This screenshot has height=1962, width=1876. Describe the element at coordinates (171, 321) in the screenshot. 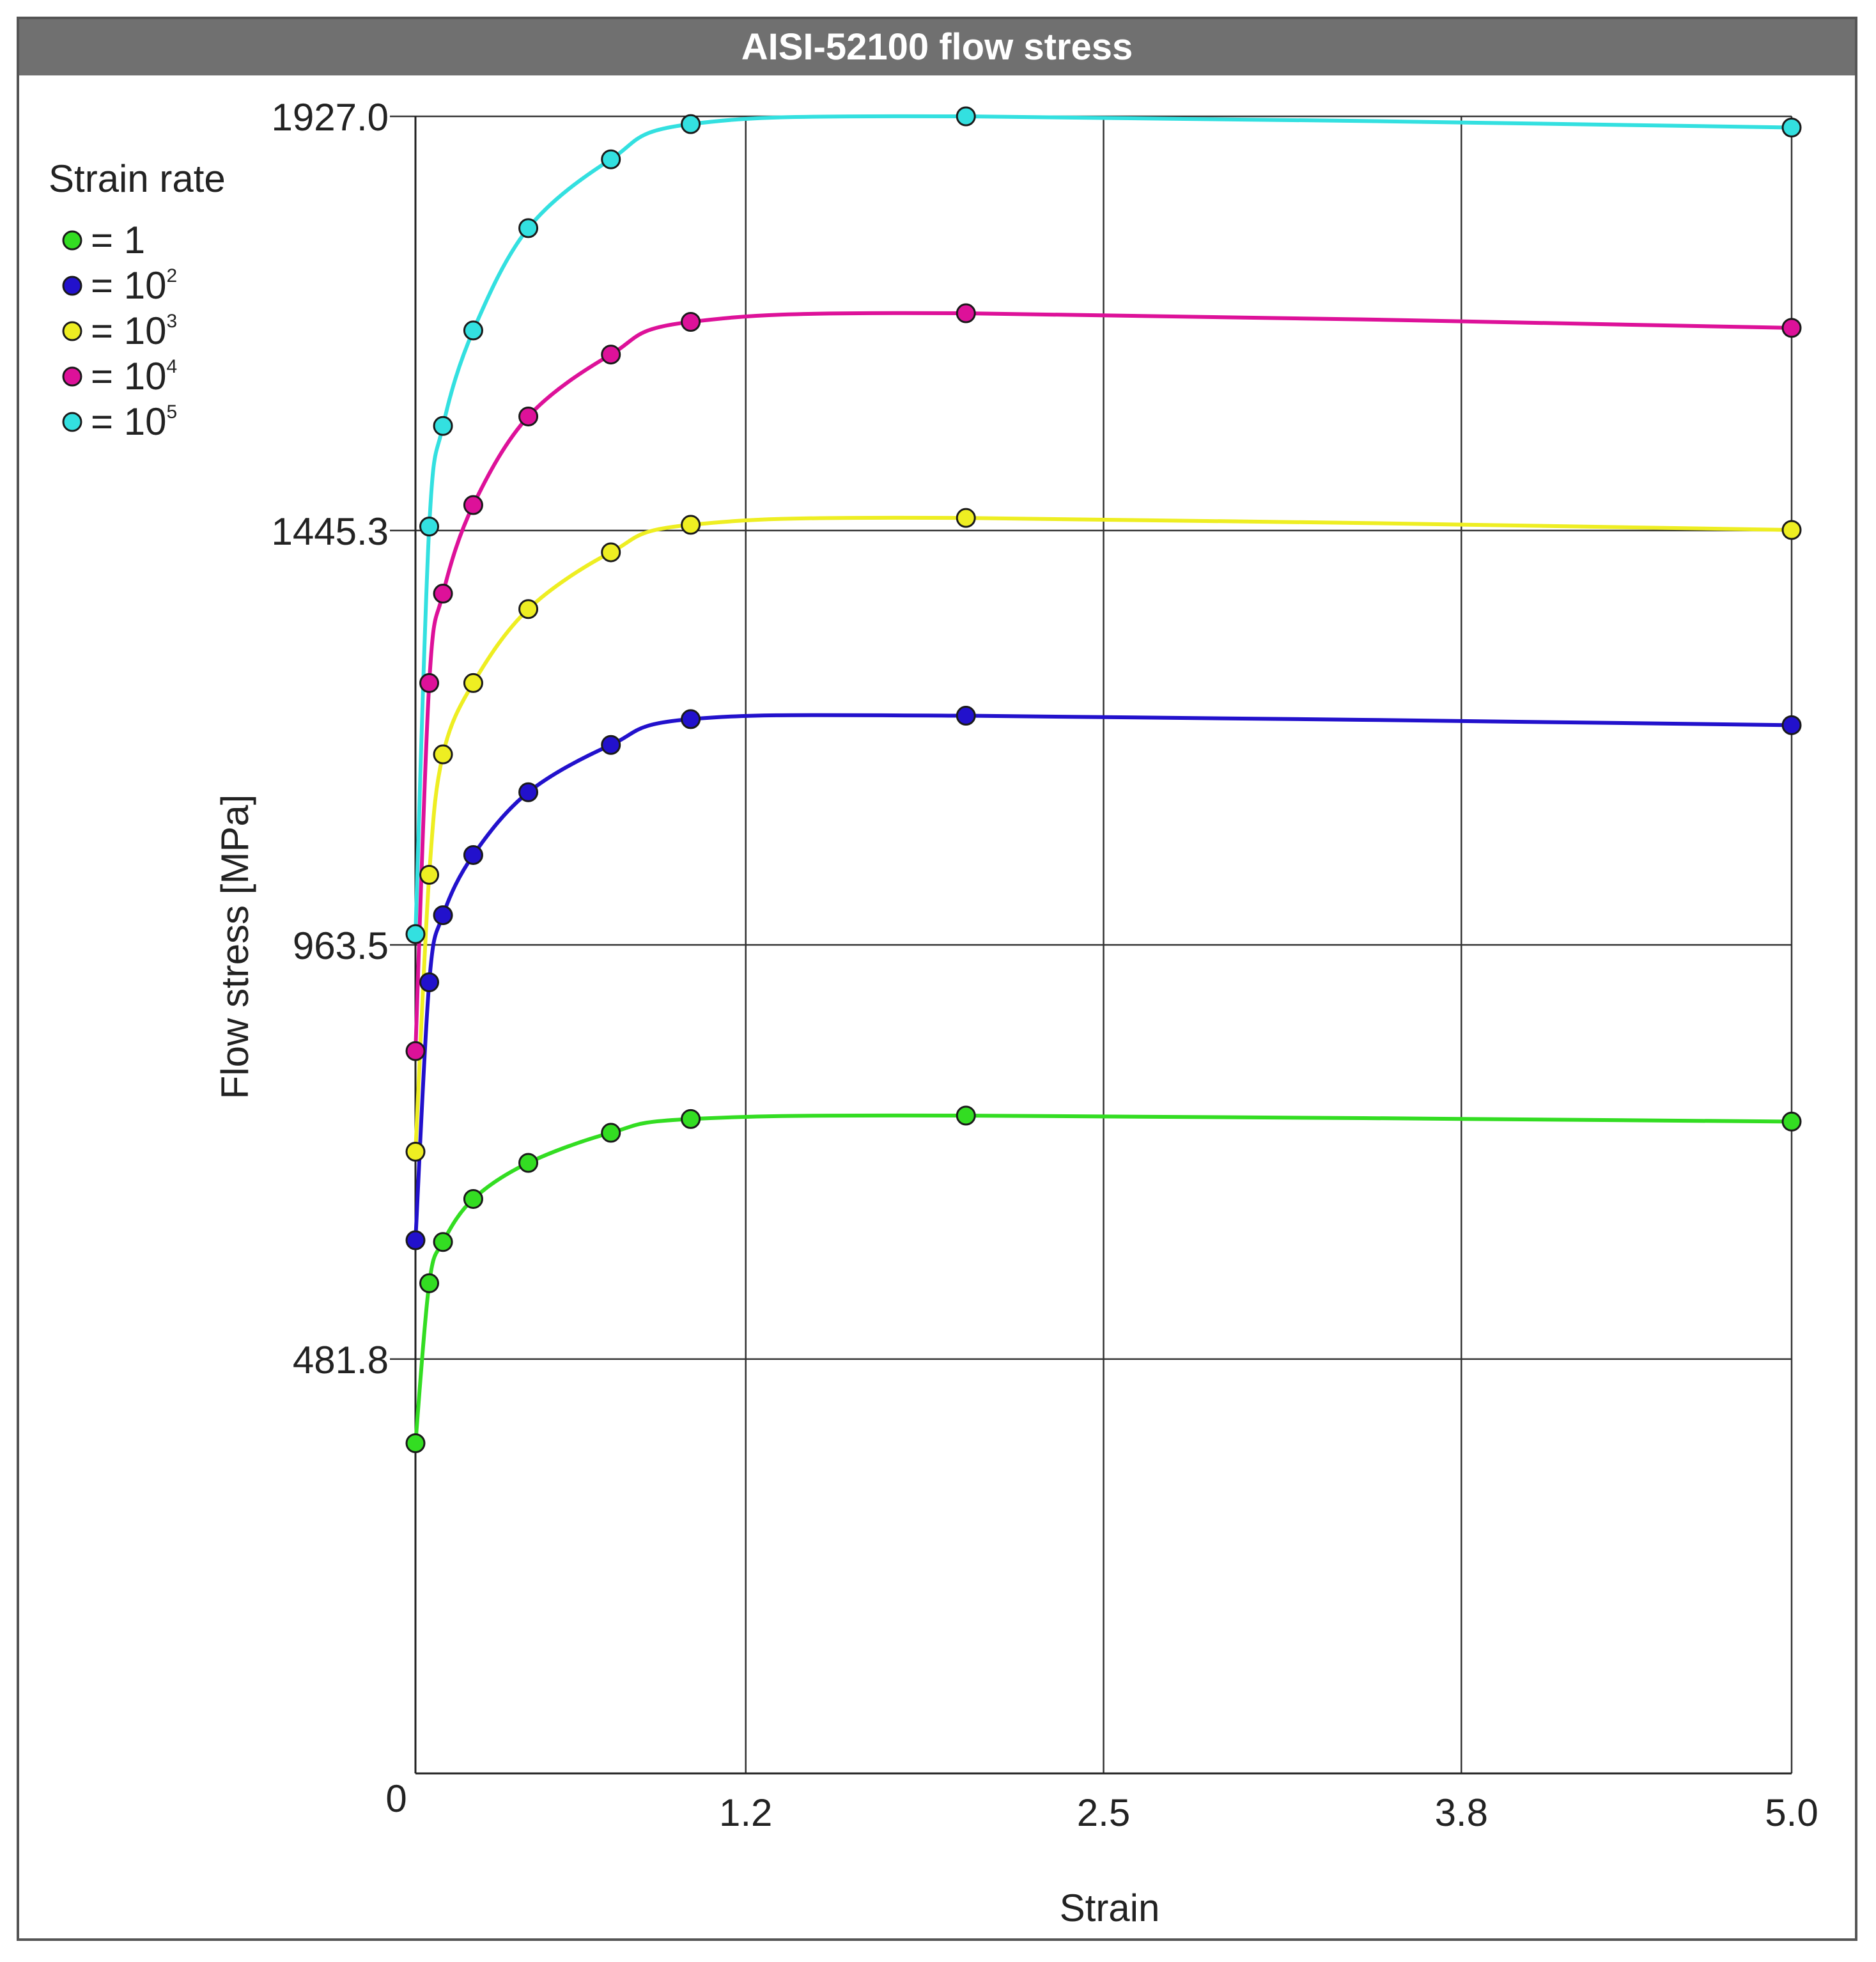

I see `legend-entry-exponent: 3` at that location.